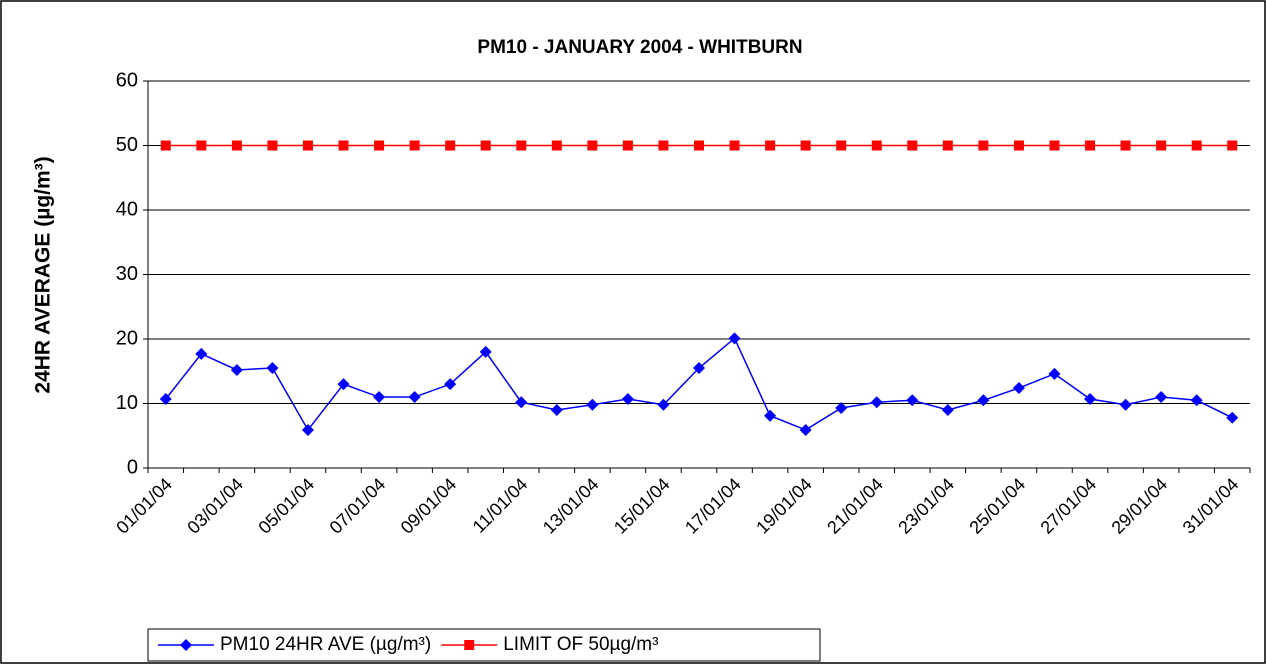 The image size is (1266, 669). What do you see at coordinates (127, 80) in the screenshot?
I see `y-tick-label: 60` at bounding box center [127, 80].